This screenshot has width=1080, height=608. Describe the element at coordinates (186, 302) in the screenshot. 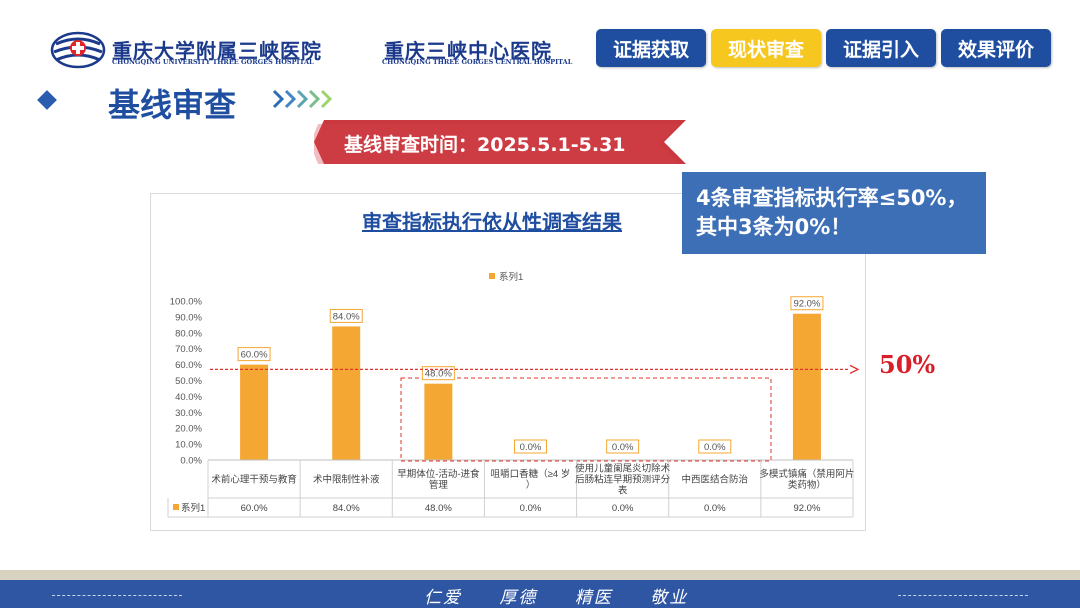

I see `y-tick-label: 100.0%` at that location.